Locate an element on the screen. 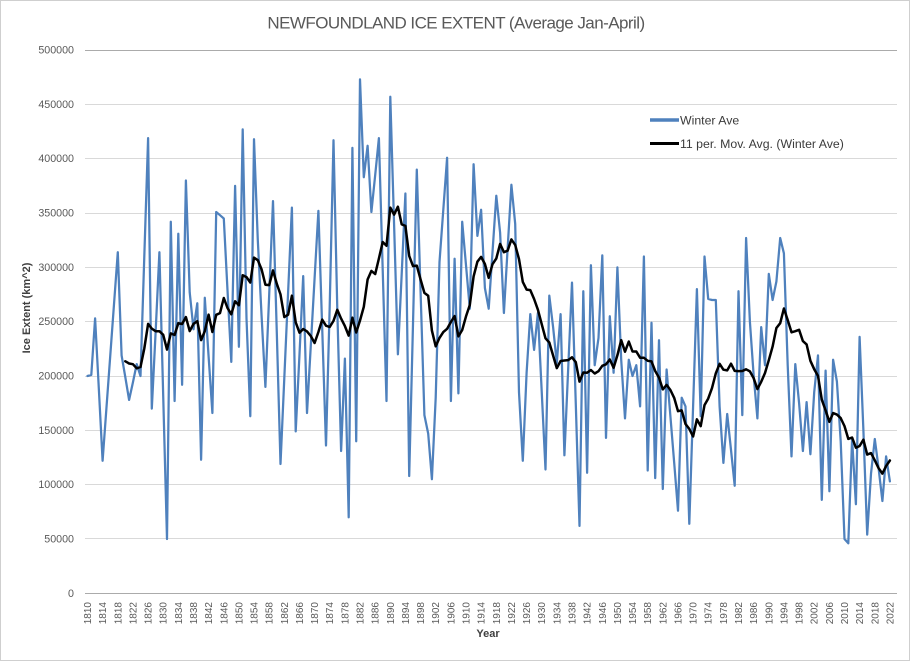  svg-text: 450000 is located at coordinates (56, 105).